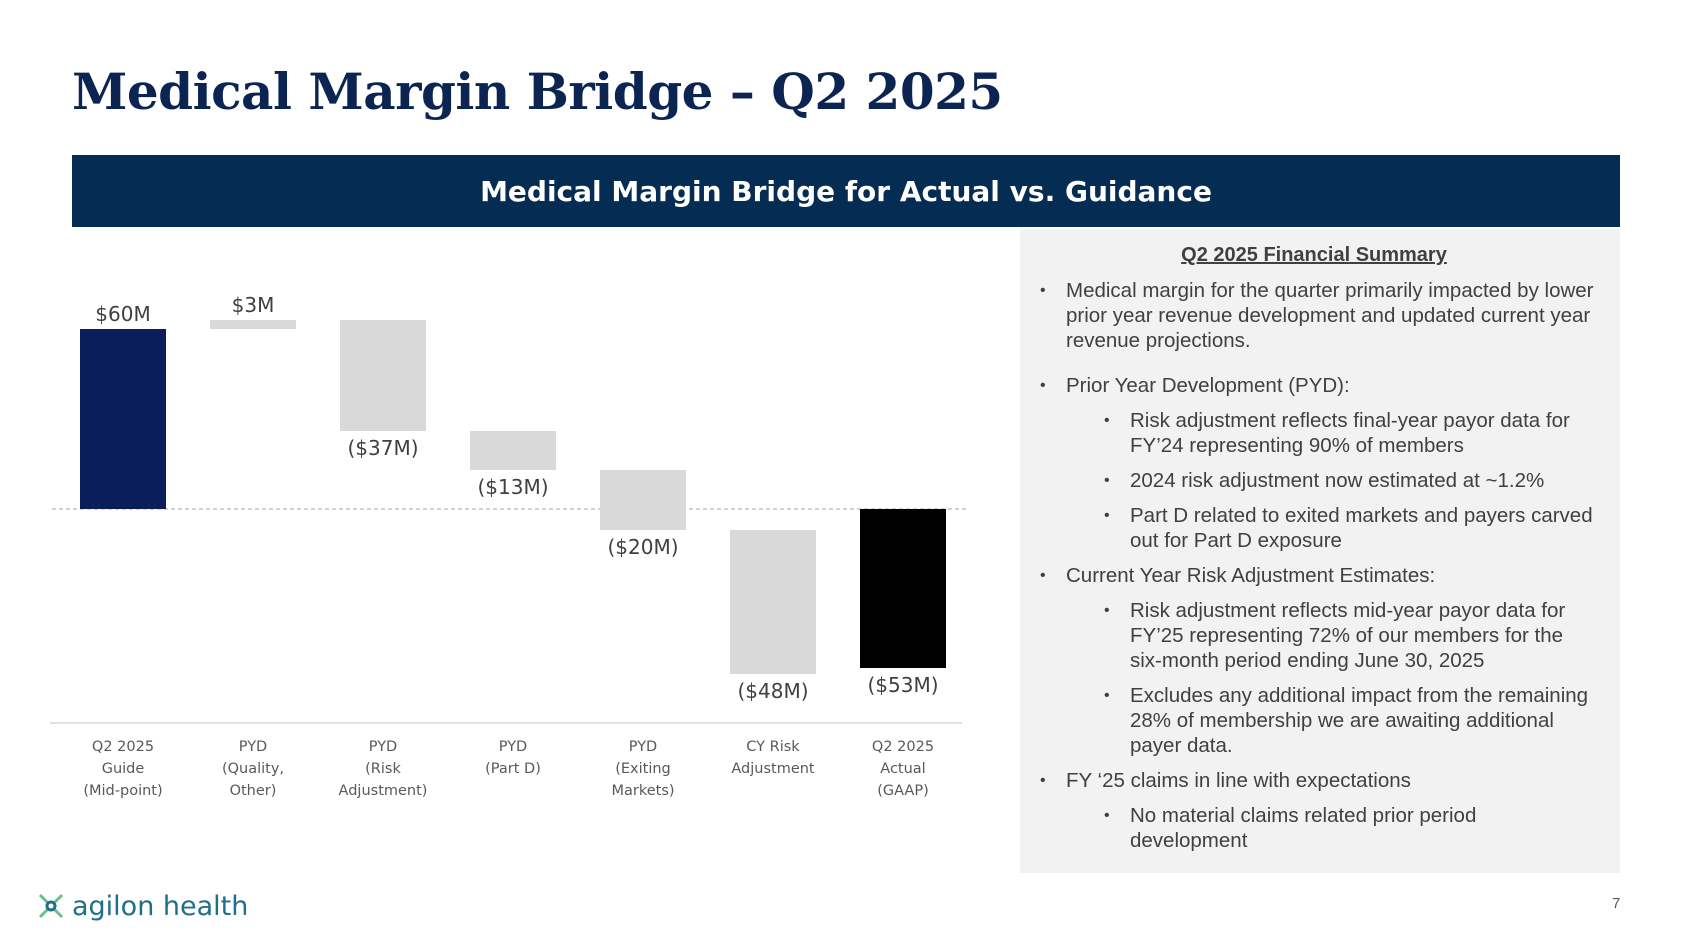 This screenshot has width=1682, height=940. Describe the element at coordinates (122, 791) in the screenshot. I see `category-label-1: (Mid-point)` at that location.